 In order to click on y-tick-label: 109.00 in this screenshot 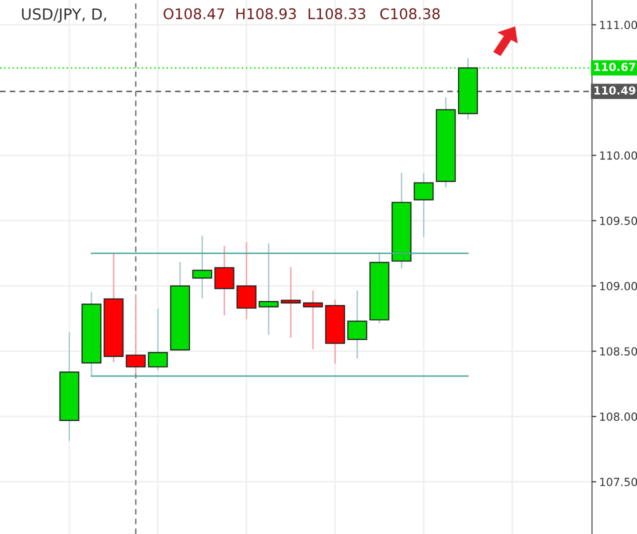, I will do `click(618, 286)`.